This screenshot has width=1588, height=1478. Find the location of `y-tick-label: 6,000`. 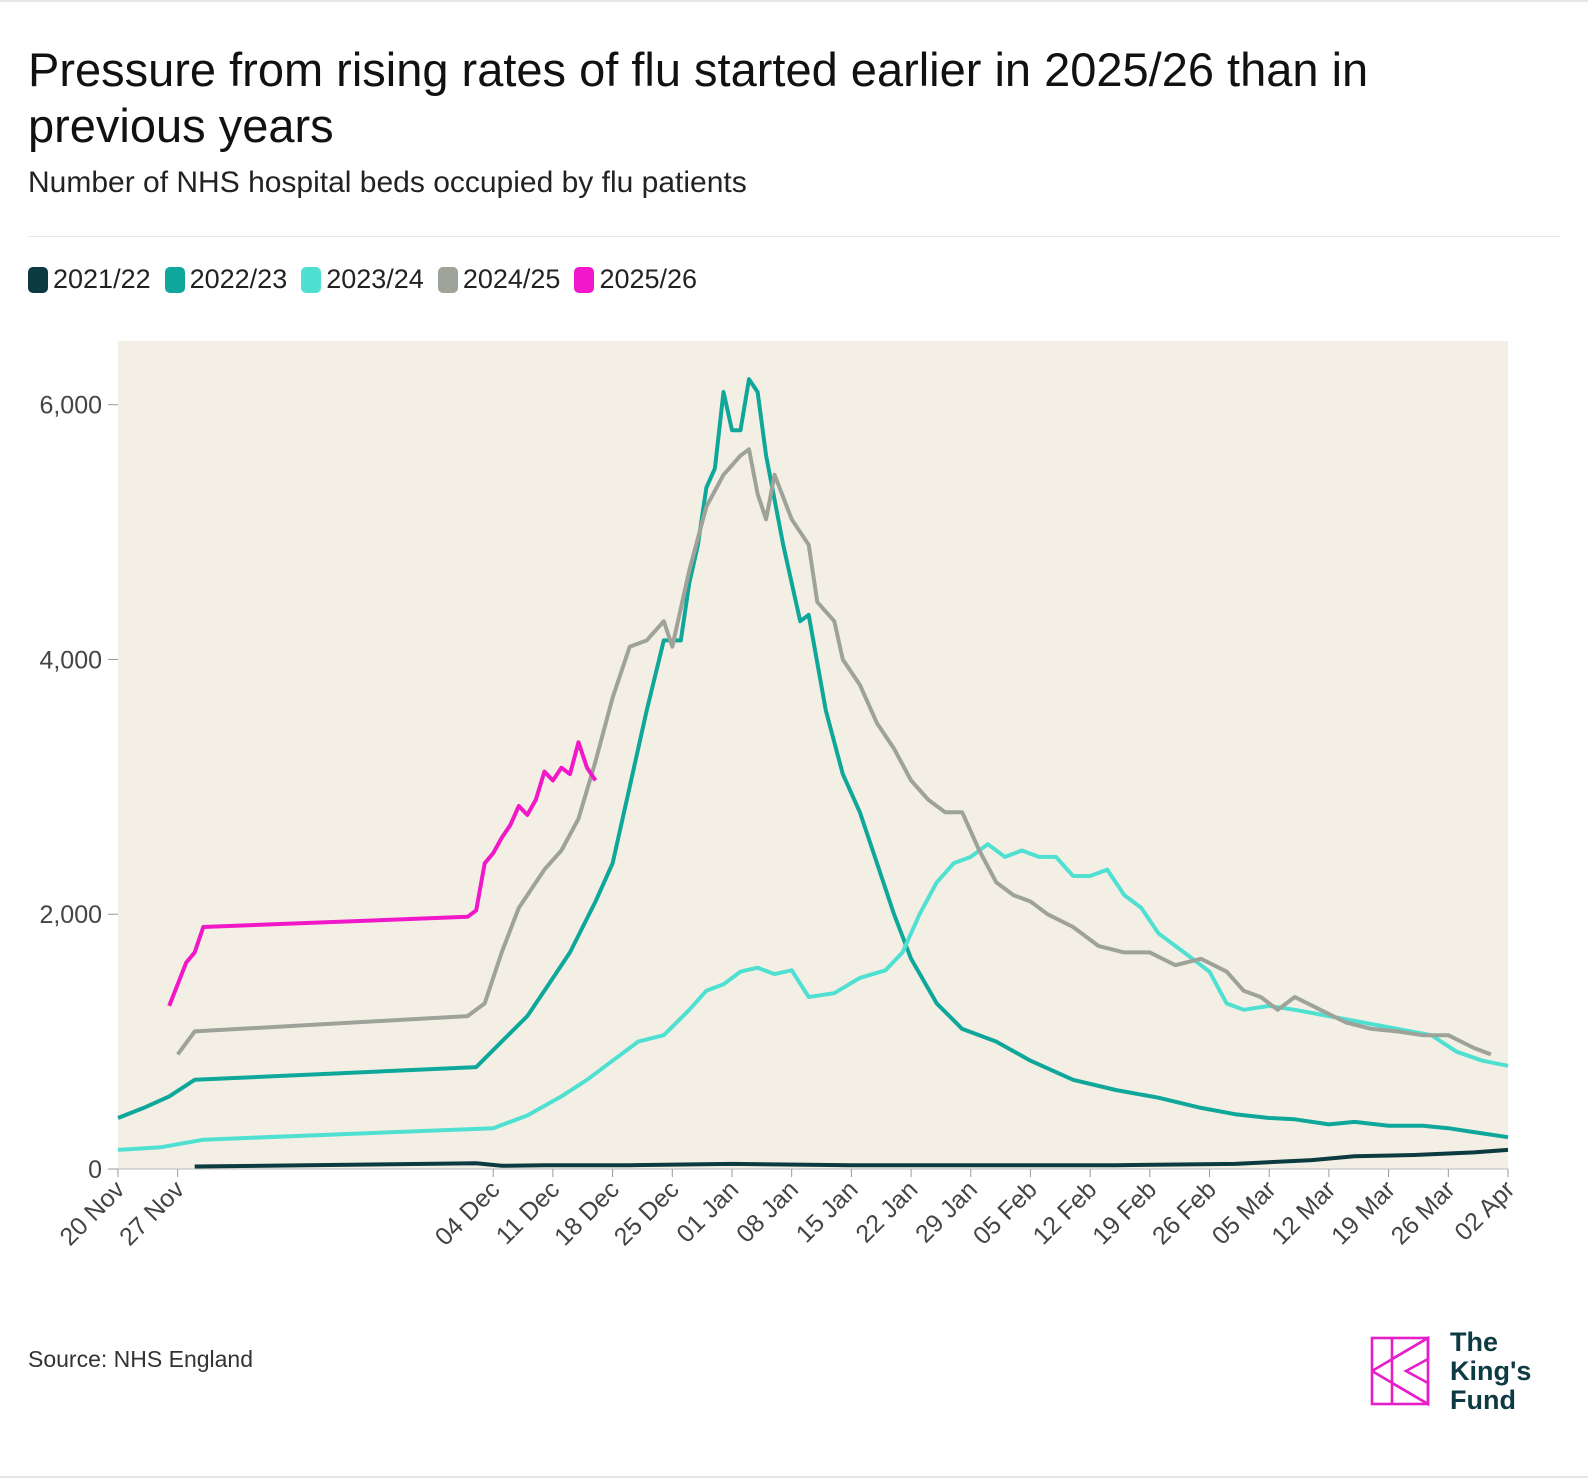

y-tick-label: 6,000 is located at coordinates (70, 406).